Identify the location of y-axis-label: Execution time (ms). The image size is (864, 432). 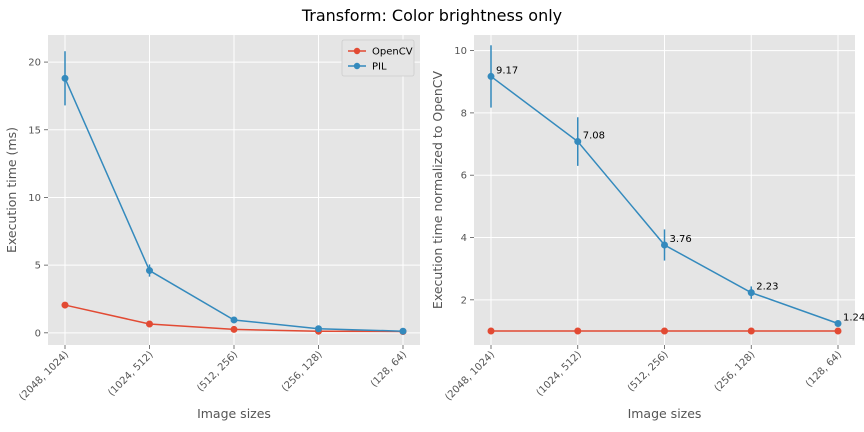
(11, 190).